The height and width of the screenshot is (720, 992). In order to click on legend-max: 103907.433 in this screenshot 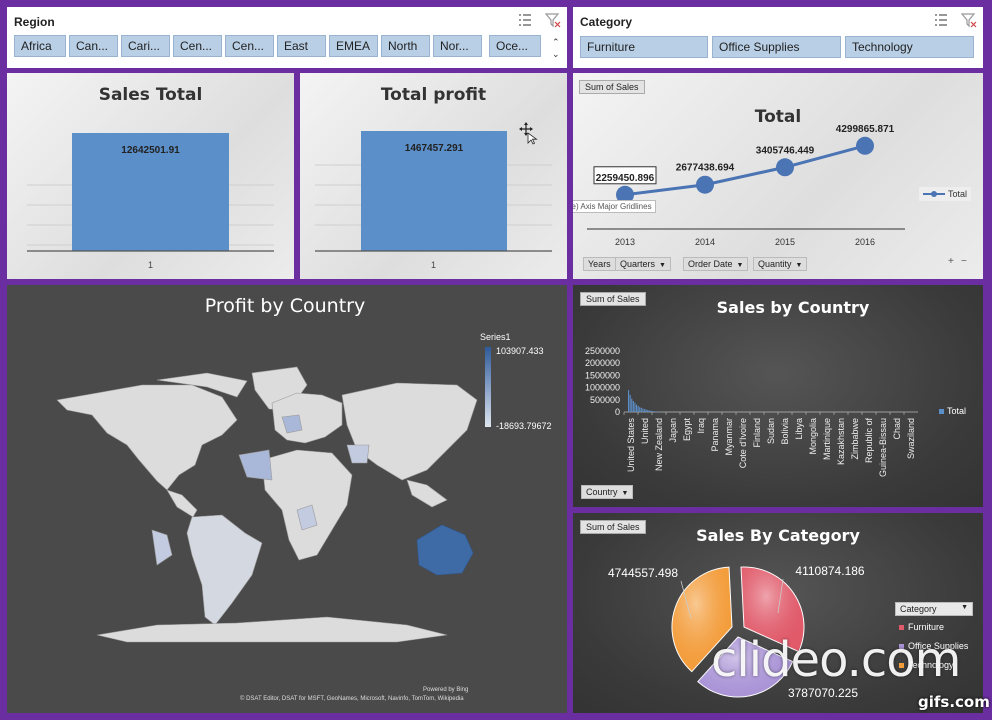, I will do `click(520, 351)`.